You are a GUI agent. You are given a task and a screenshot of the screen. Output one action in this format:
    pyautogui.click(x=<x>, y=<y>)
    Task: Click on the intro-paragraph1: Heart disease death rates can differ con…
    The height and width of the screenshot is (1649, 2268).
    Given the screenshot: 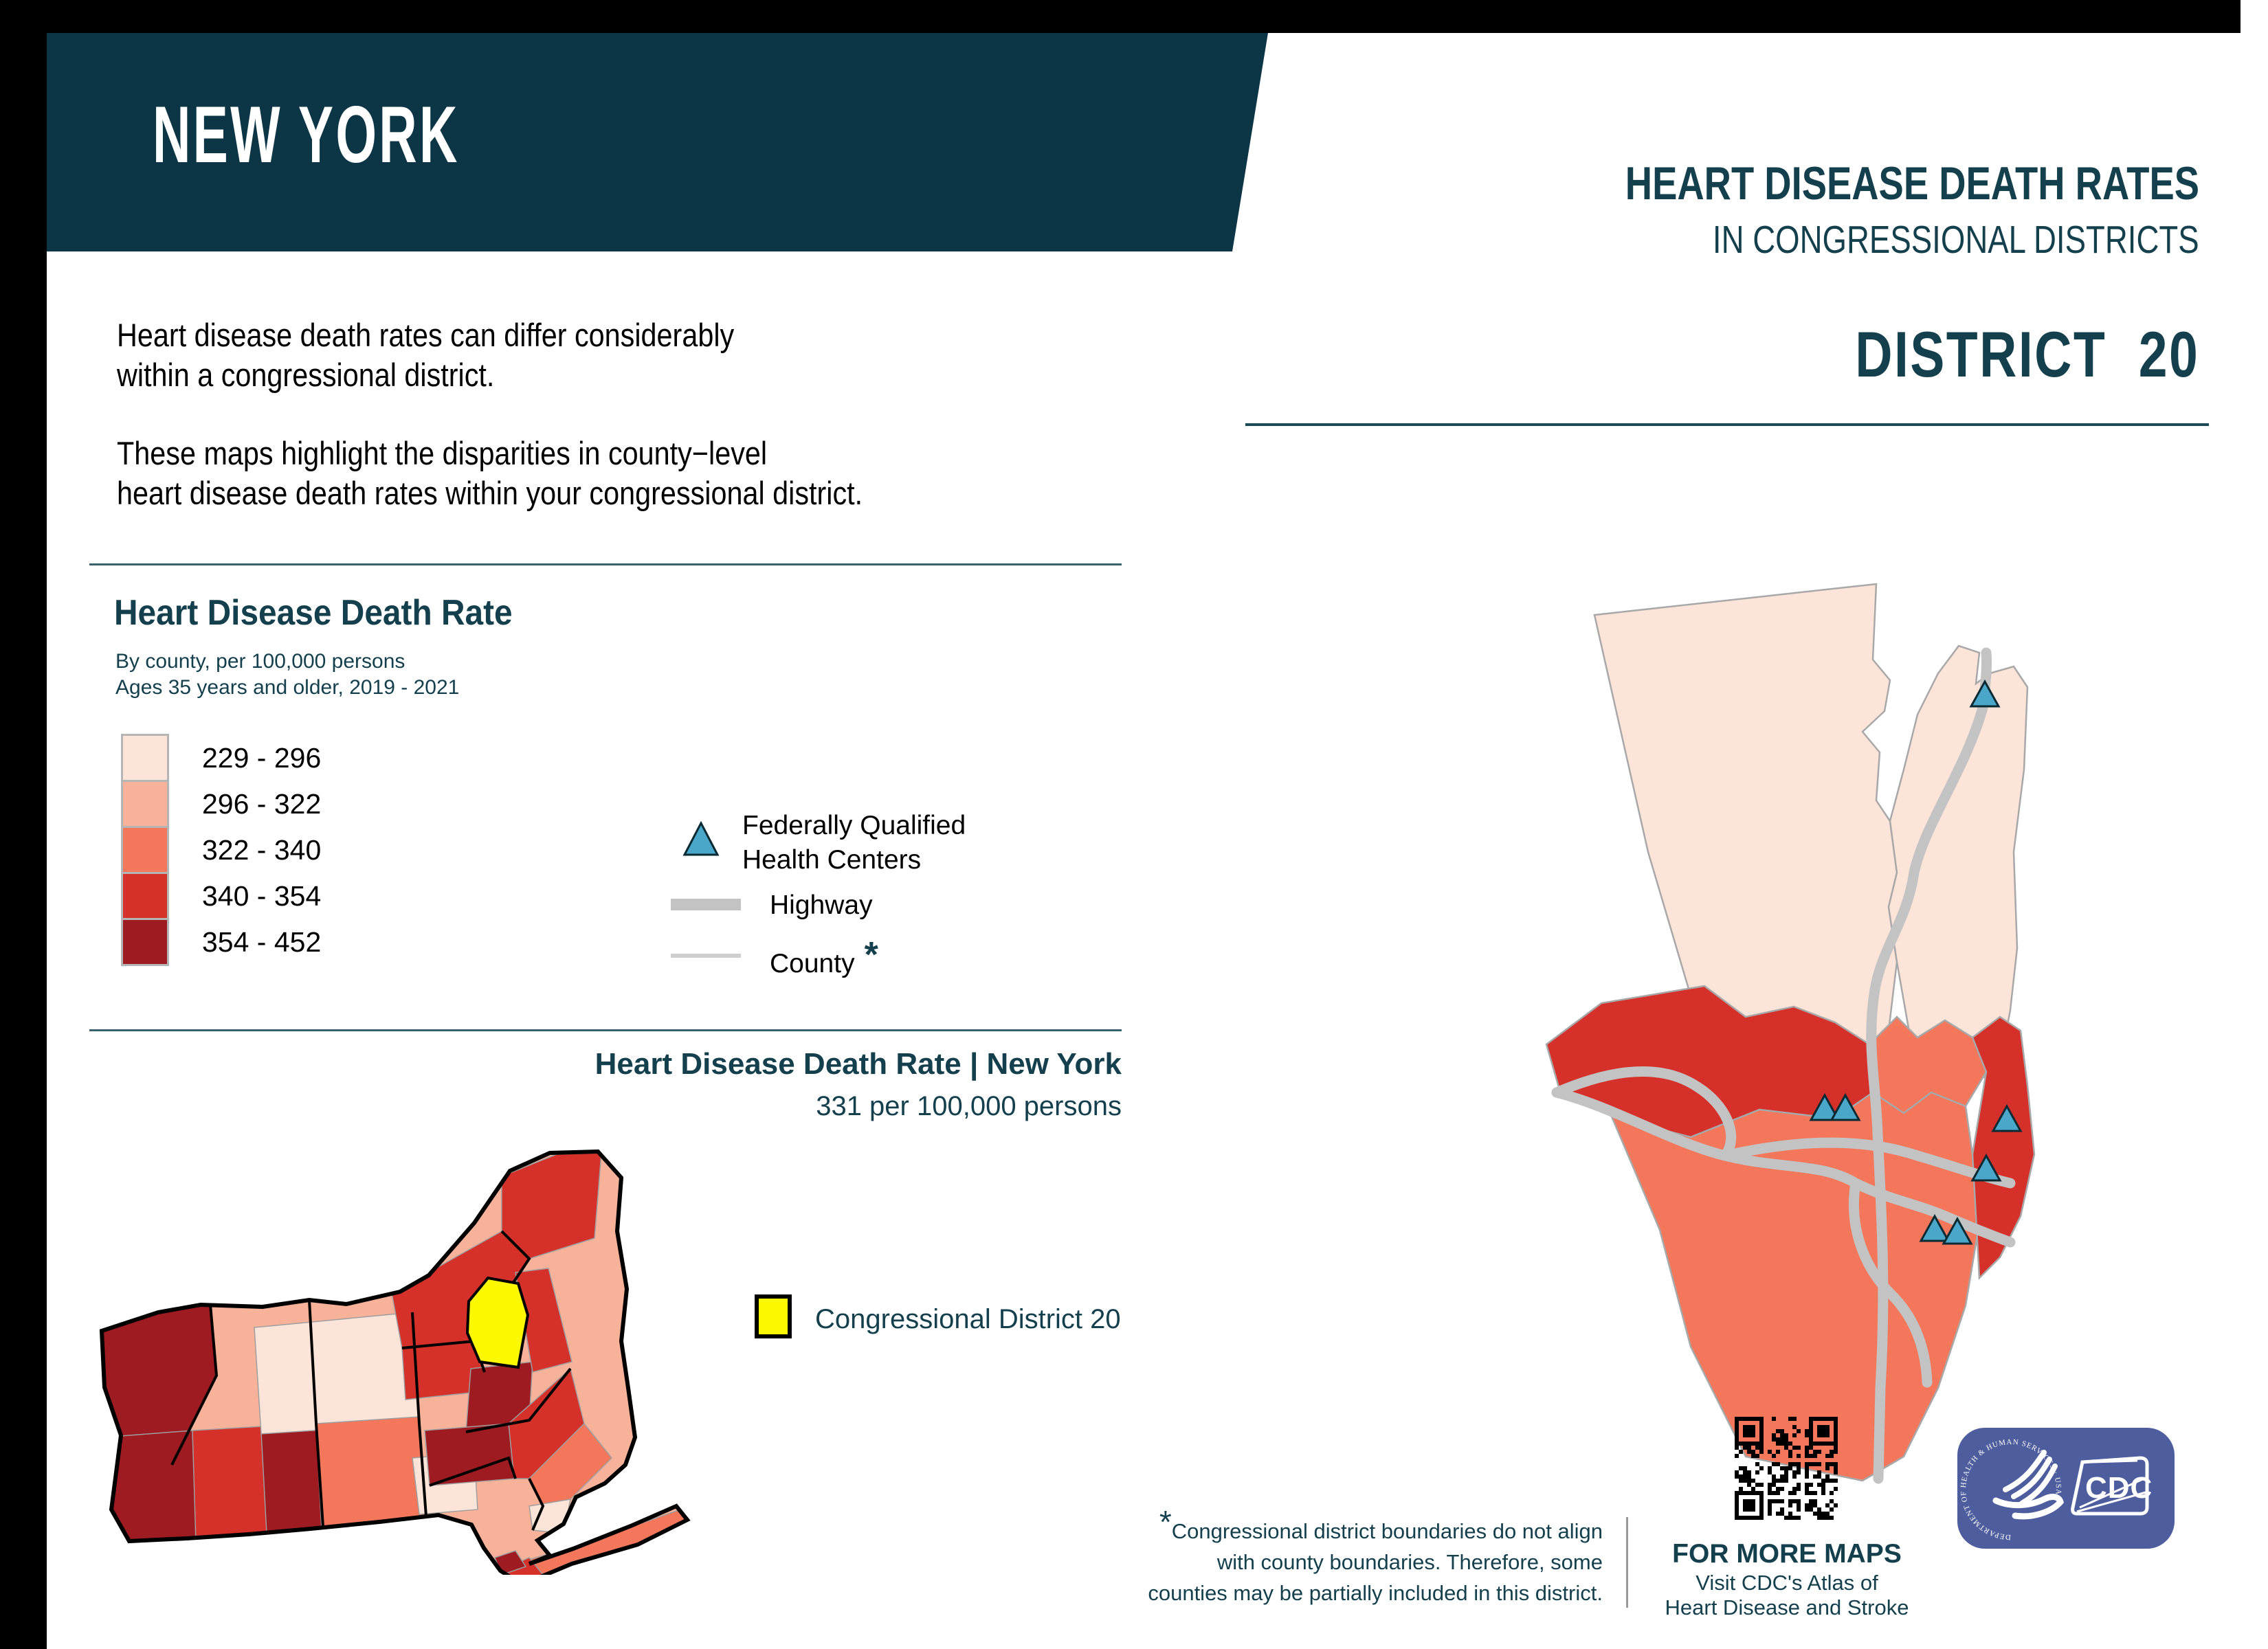 What is the action you would take?
    pyautogui.click(x=426, y=335)
    